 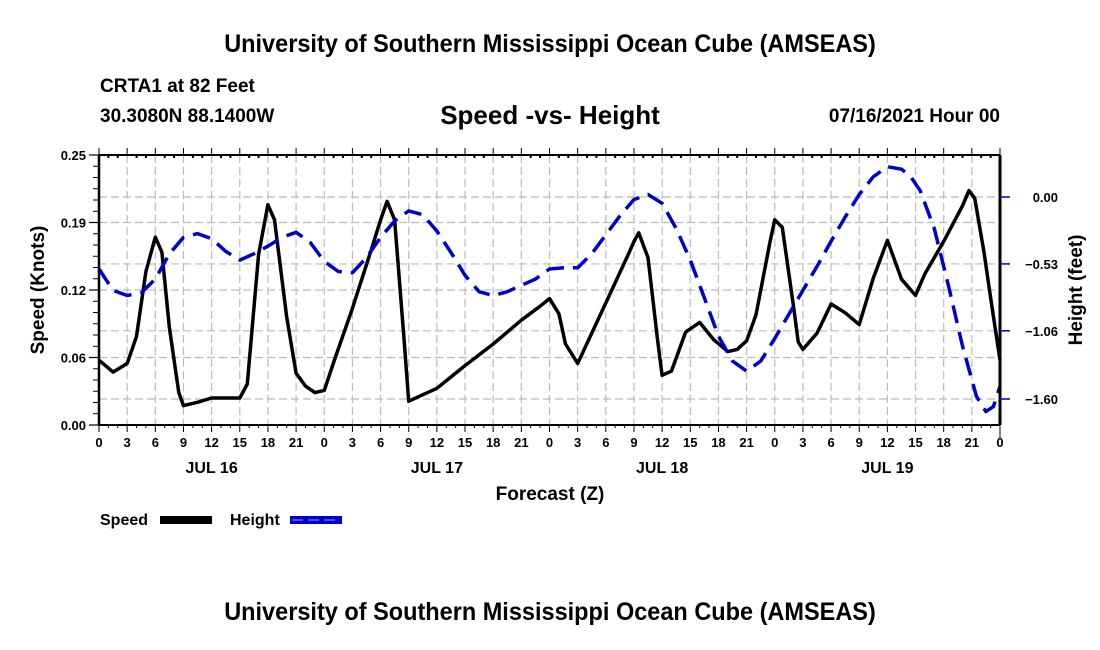 What do you see at coordinates (1041, 399) in the screenshot?
I see `y2-tick-label: −1.60` at bounding box center [1041, 399].